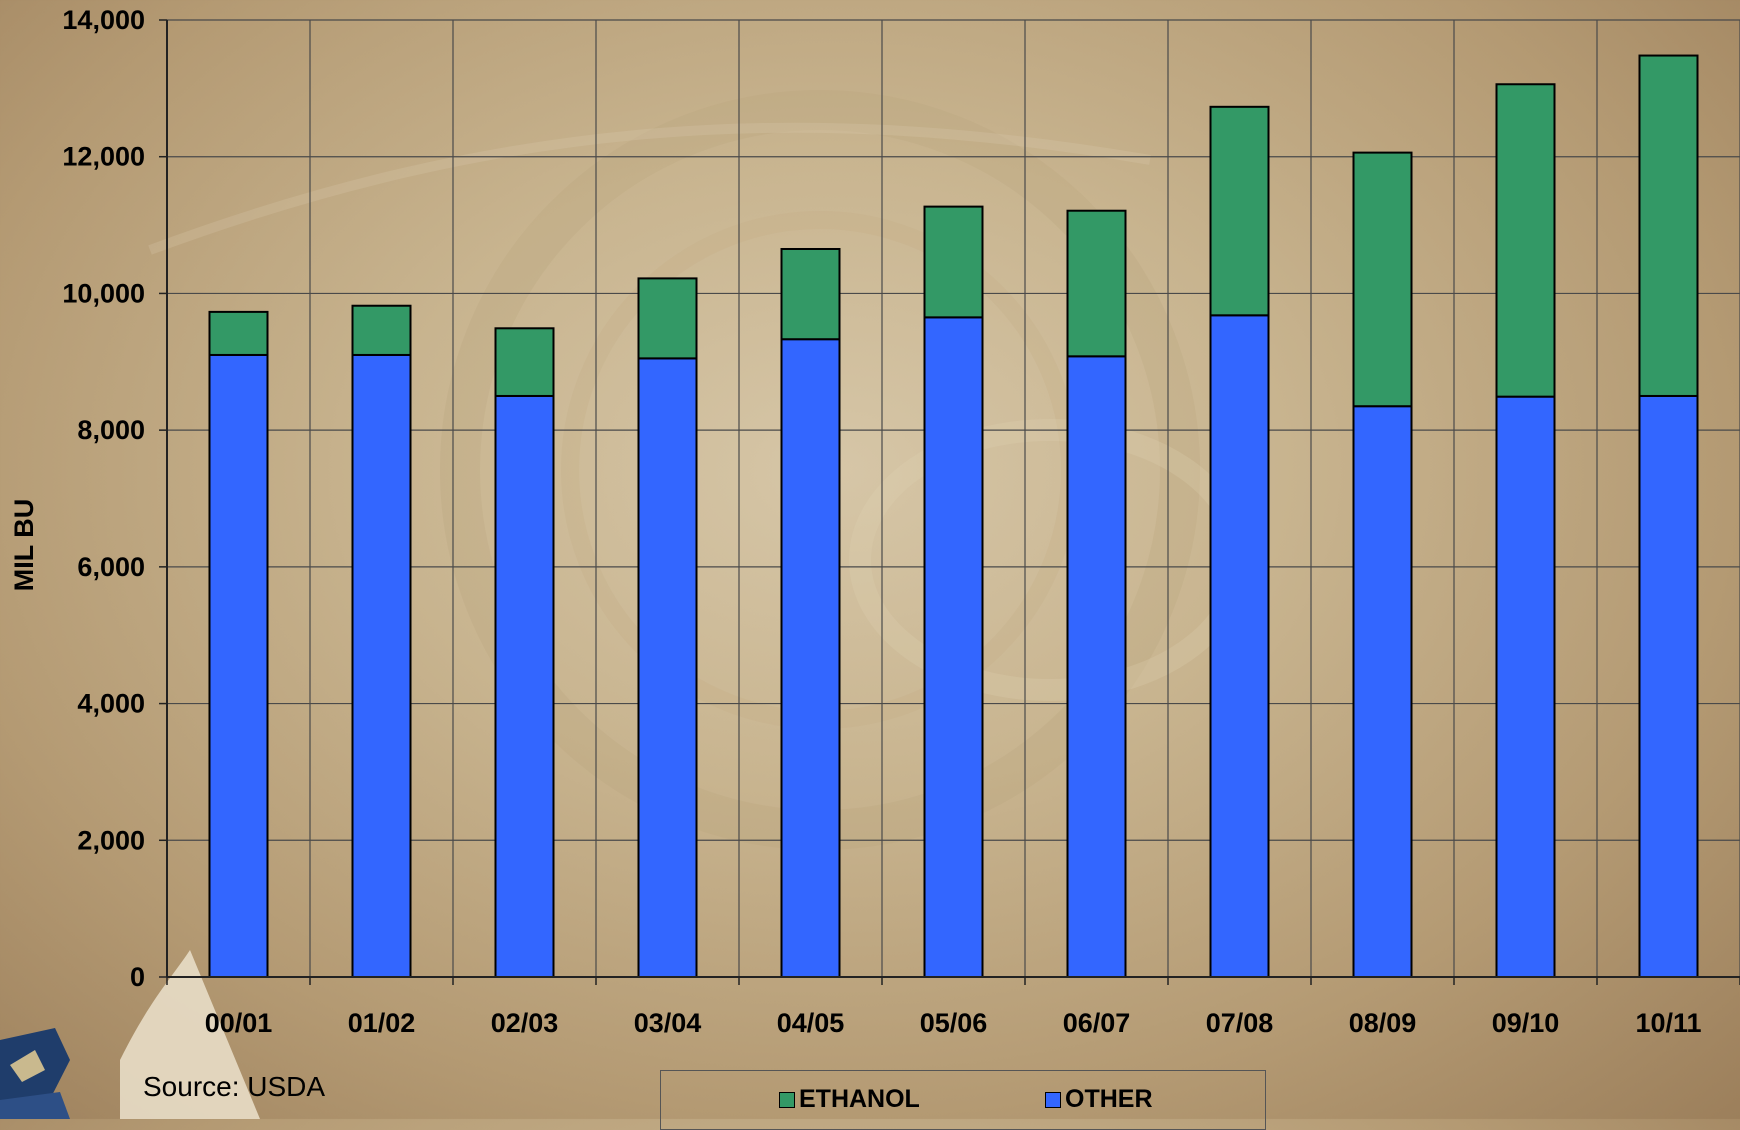  Describe the element at coordinates (111, 704) in the screenshot. I see `y-tick-label: 4,000` at that location.